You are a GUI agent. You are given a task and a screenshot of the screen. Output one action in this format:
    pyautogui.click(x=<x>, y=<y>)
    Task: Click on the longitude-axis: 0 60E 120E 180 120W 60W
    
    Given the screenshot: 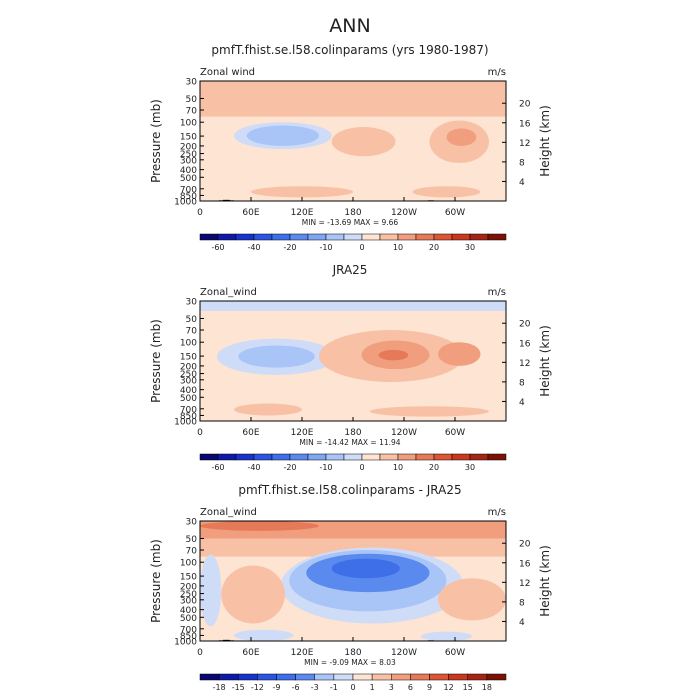 What is the action you would take?
    pyautogui.click(x=331, y=207)
    